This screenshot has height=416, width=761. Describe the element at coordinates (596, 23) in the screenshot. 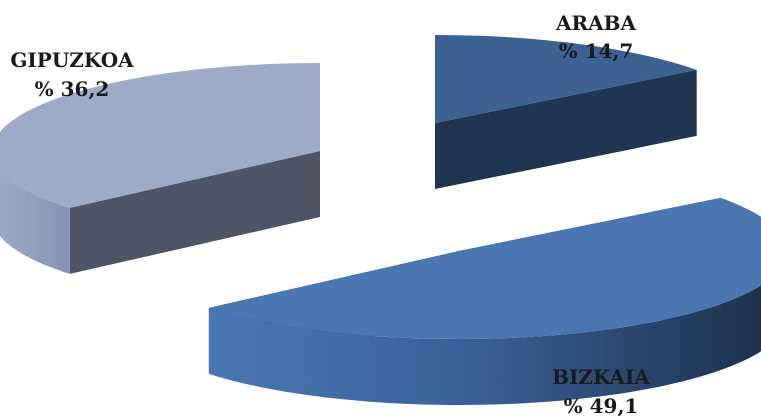

I see `slice-label-araba: ARABA` at that location.